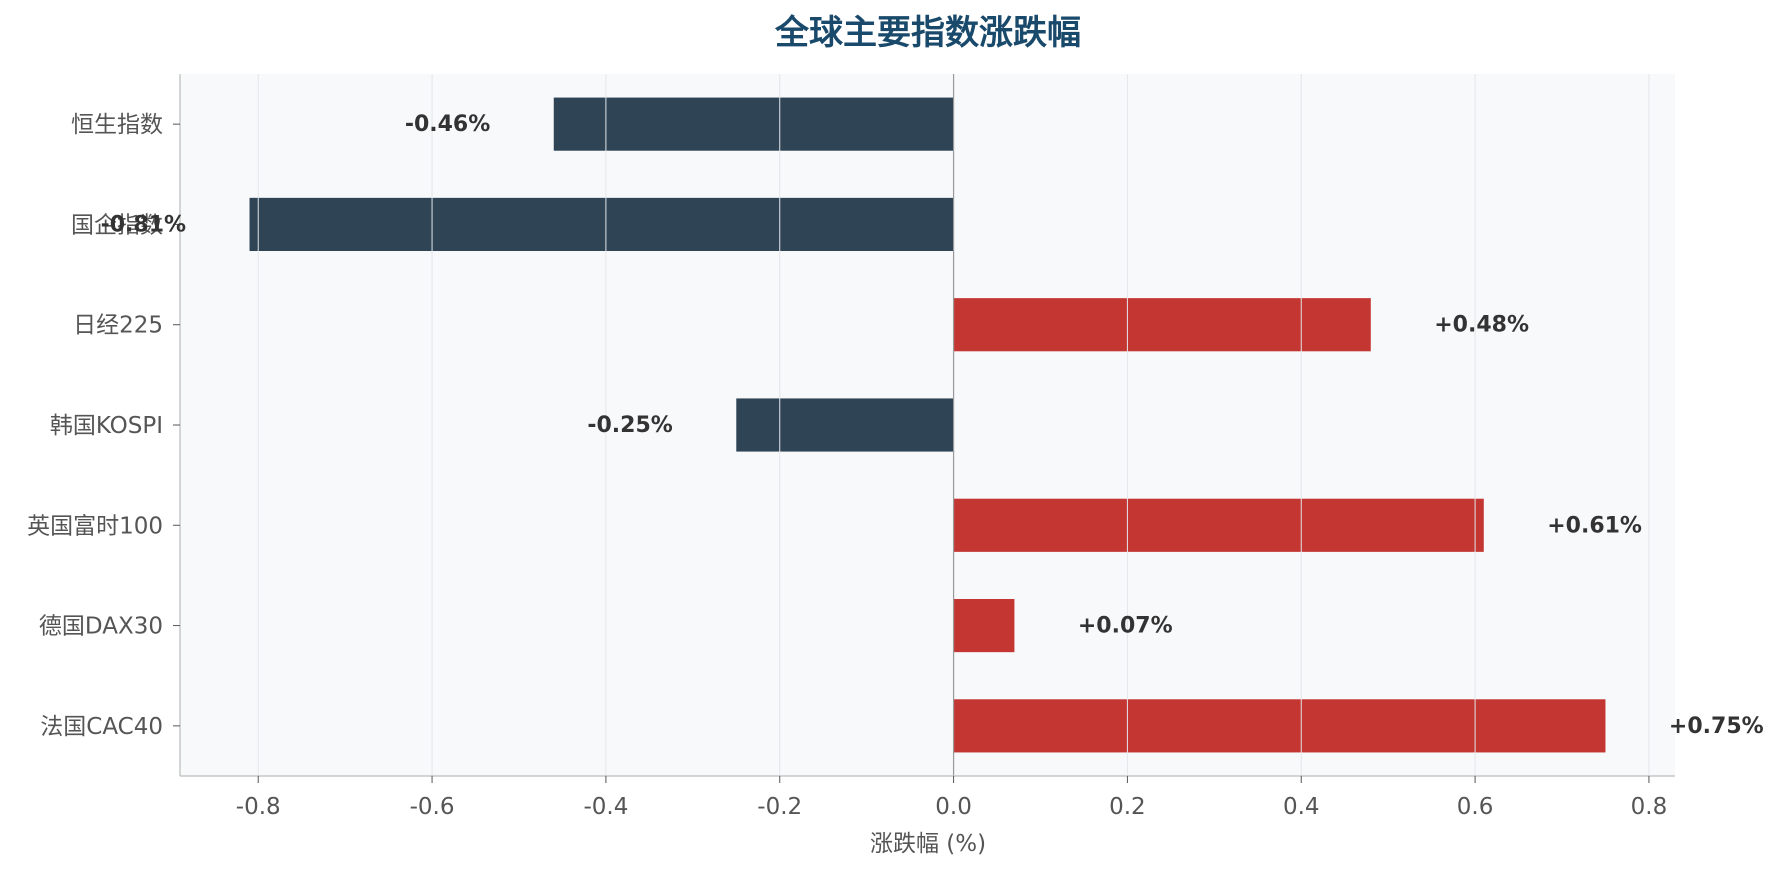 The width and height of the screenshot is (1781, 874). I want to click on value-label: +0.75%, so click(1716, 726).